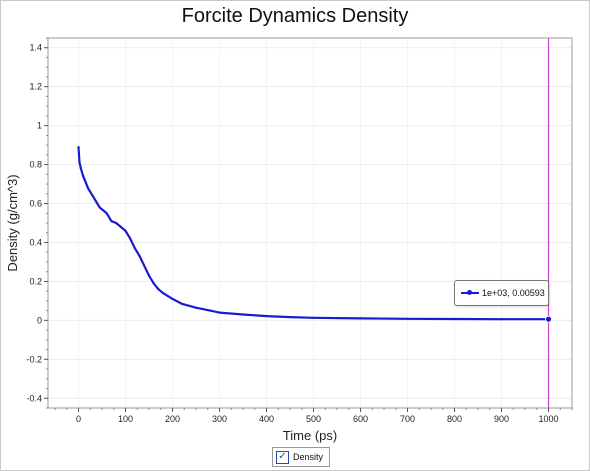  I want to click on cursor-layer, so click(548, 223).